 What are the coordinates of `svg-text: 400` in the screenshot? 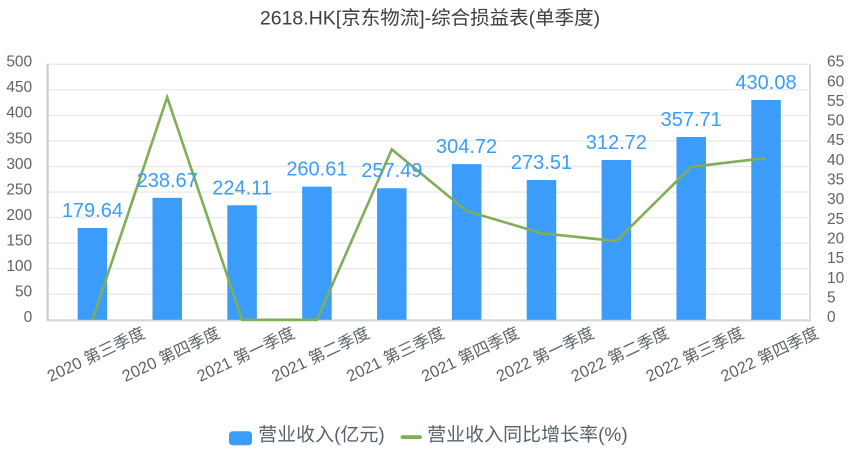 It's located at (19, 113).